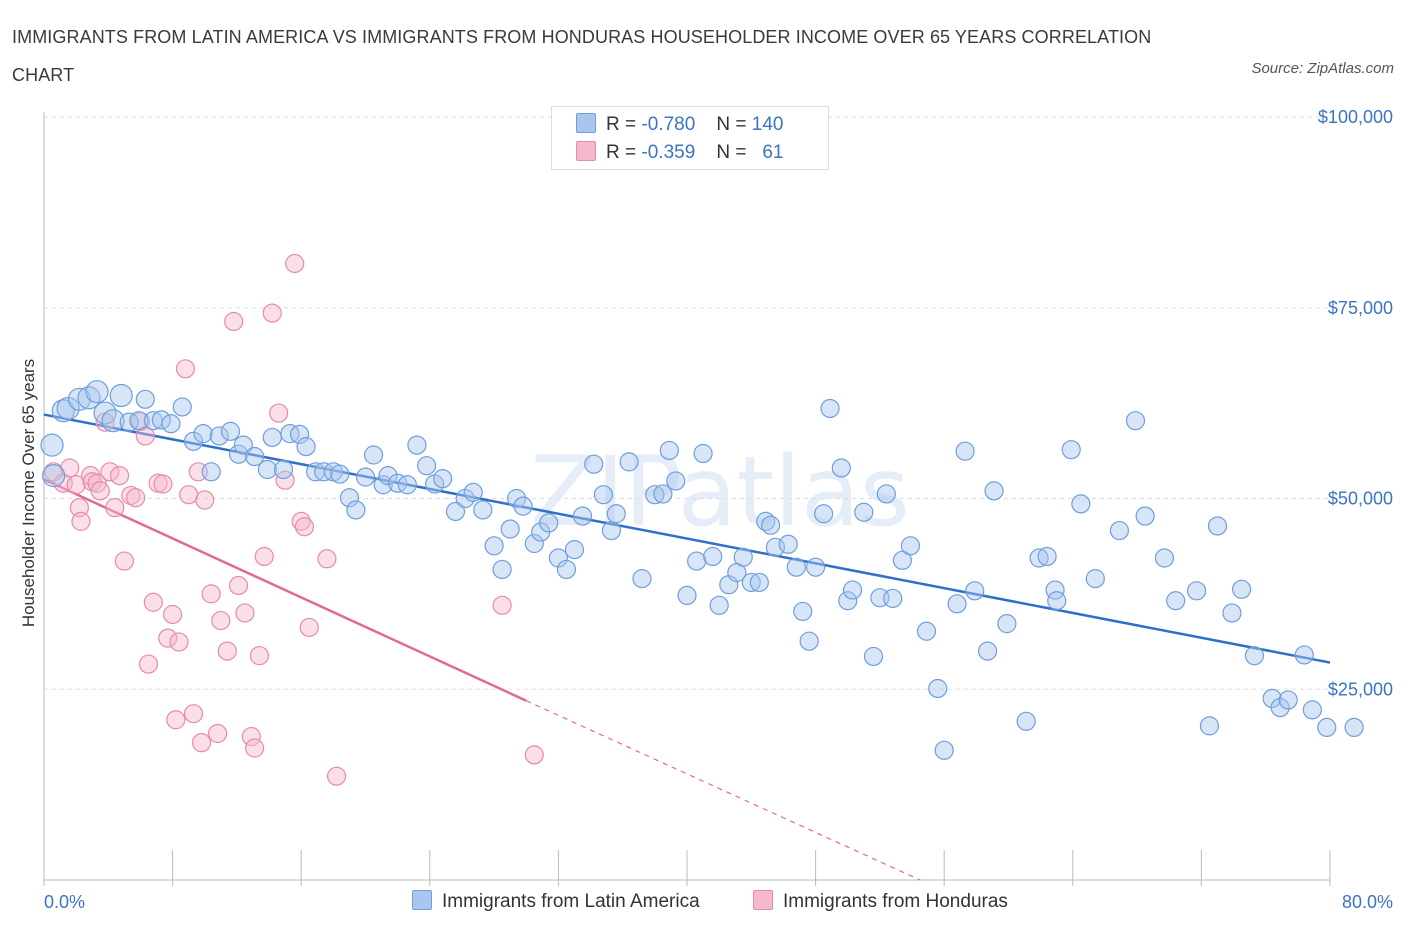  What do you see at coordinates (621, 152) in the screenshot?
I see `legend-r-label: R =` at bounding box center [621, 152].